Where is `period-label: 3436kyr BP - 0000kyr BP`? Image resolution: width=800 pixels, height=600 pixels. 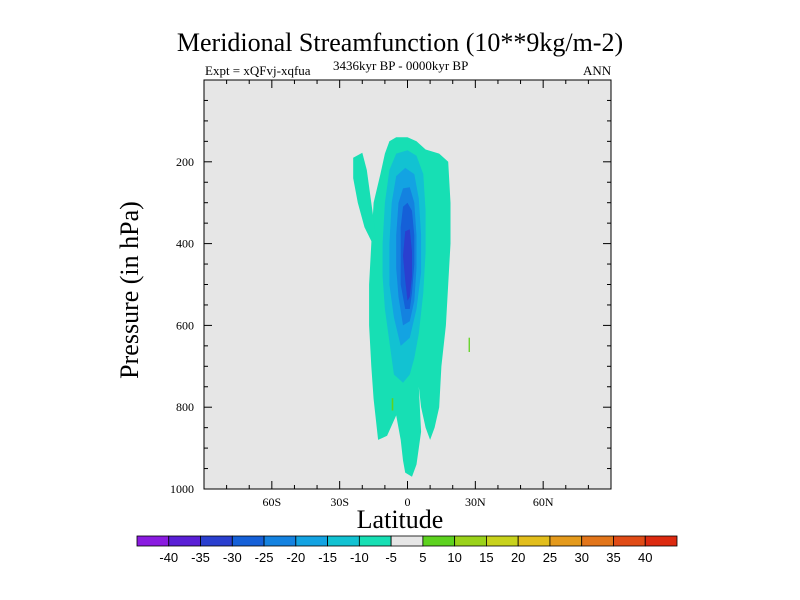 period-label: 3436kyr BP - 0000kyr BP is located at coordinates (401, 65).